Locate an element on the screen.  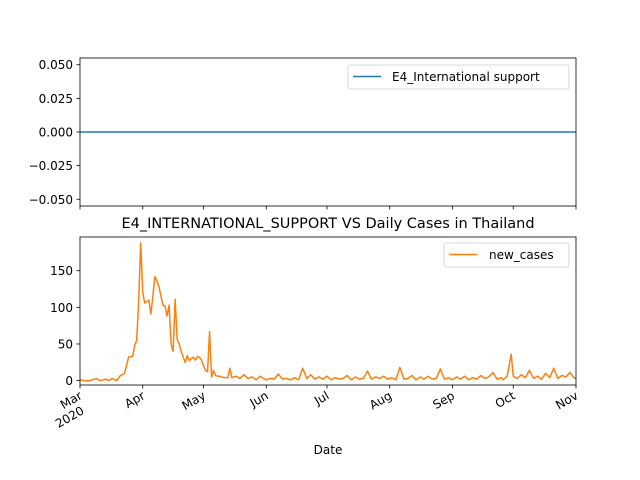
bottom-legend: new_cases is located at coordinates (506, 255).